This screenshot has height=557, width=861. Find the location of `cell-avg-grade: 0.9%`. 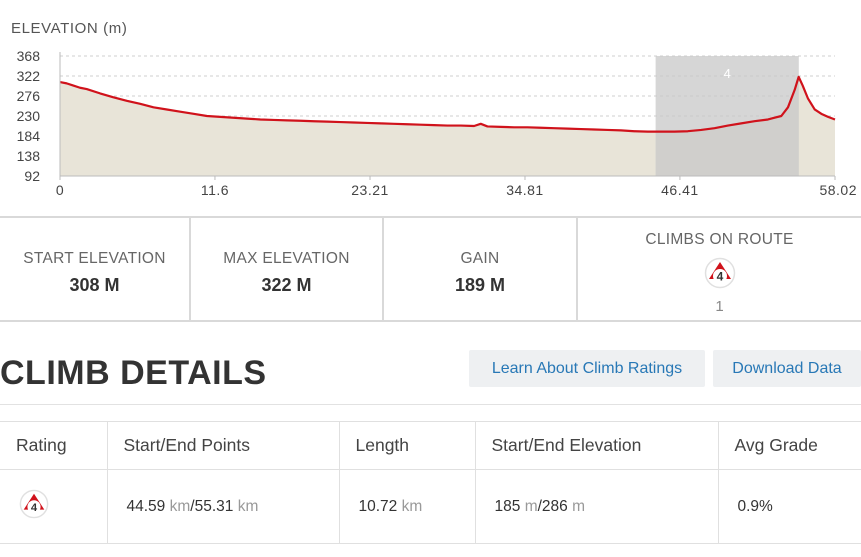

cell-avg-grade: 0.9% is located at coordinates (789, 506).